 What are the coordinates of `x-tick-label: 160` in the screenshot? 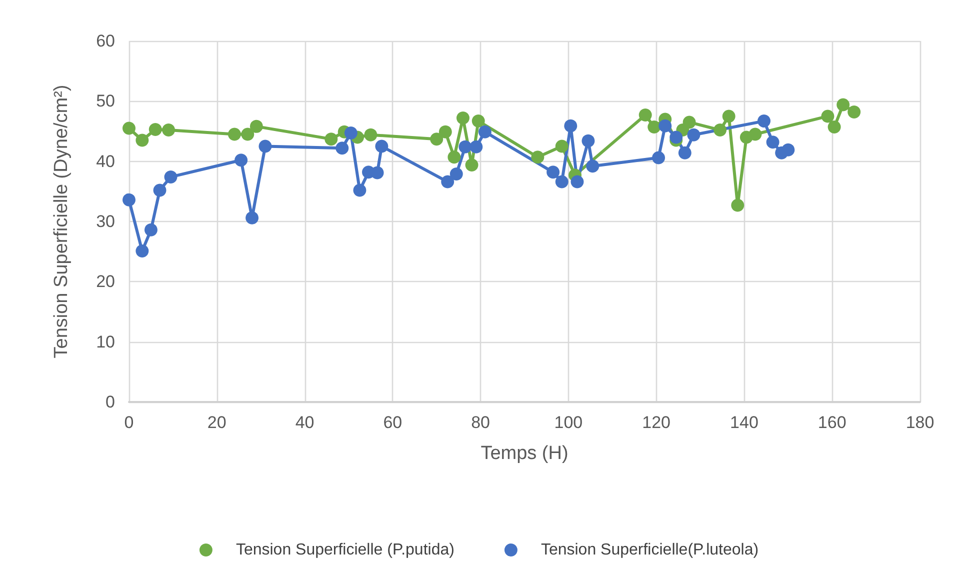 It's located at (832, 422).